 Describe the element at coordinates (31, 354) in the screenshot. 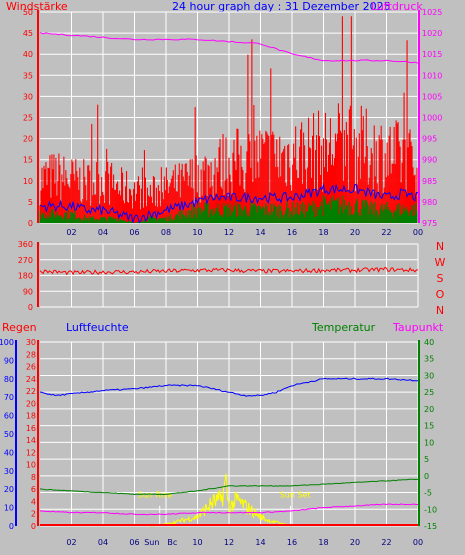

I see `y-tick-label: 28` at that location.